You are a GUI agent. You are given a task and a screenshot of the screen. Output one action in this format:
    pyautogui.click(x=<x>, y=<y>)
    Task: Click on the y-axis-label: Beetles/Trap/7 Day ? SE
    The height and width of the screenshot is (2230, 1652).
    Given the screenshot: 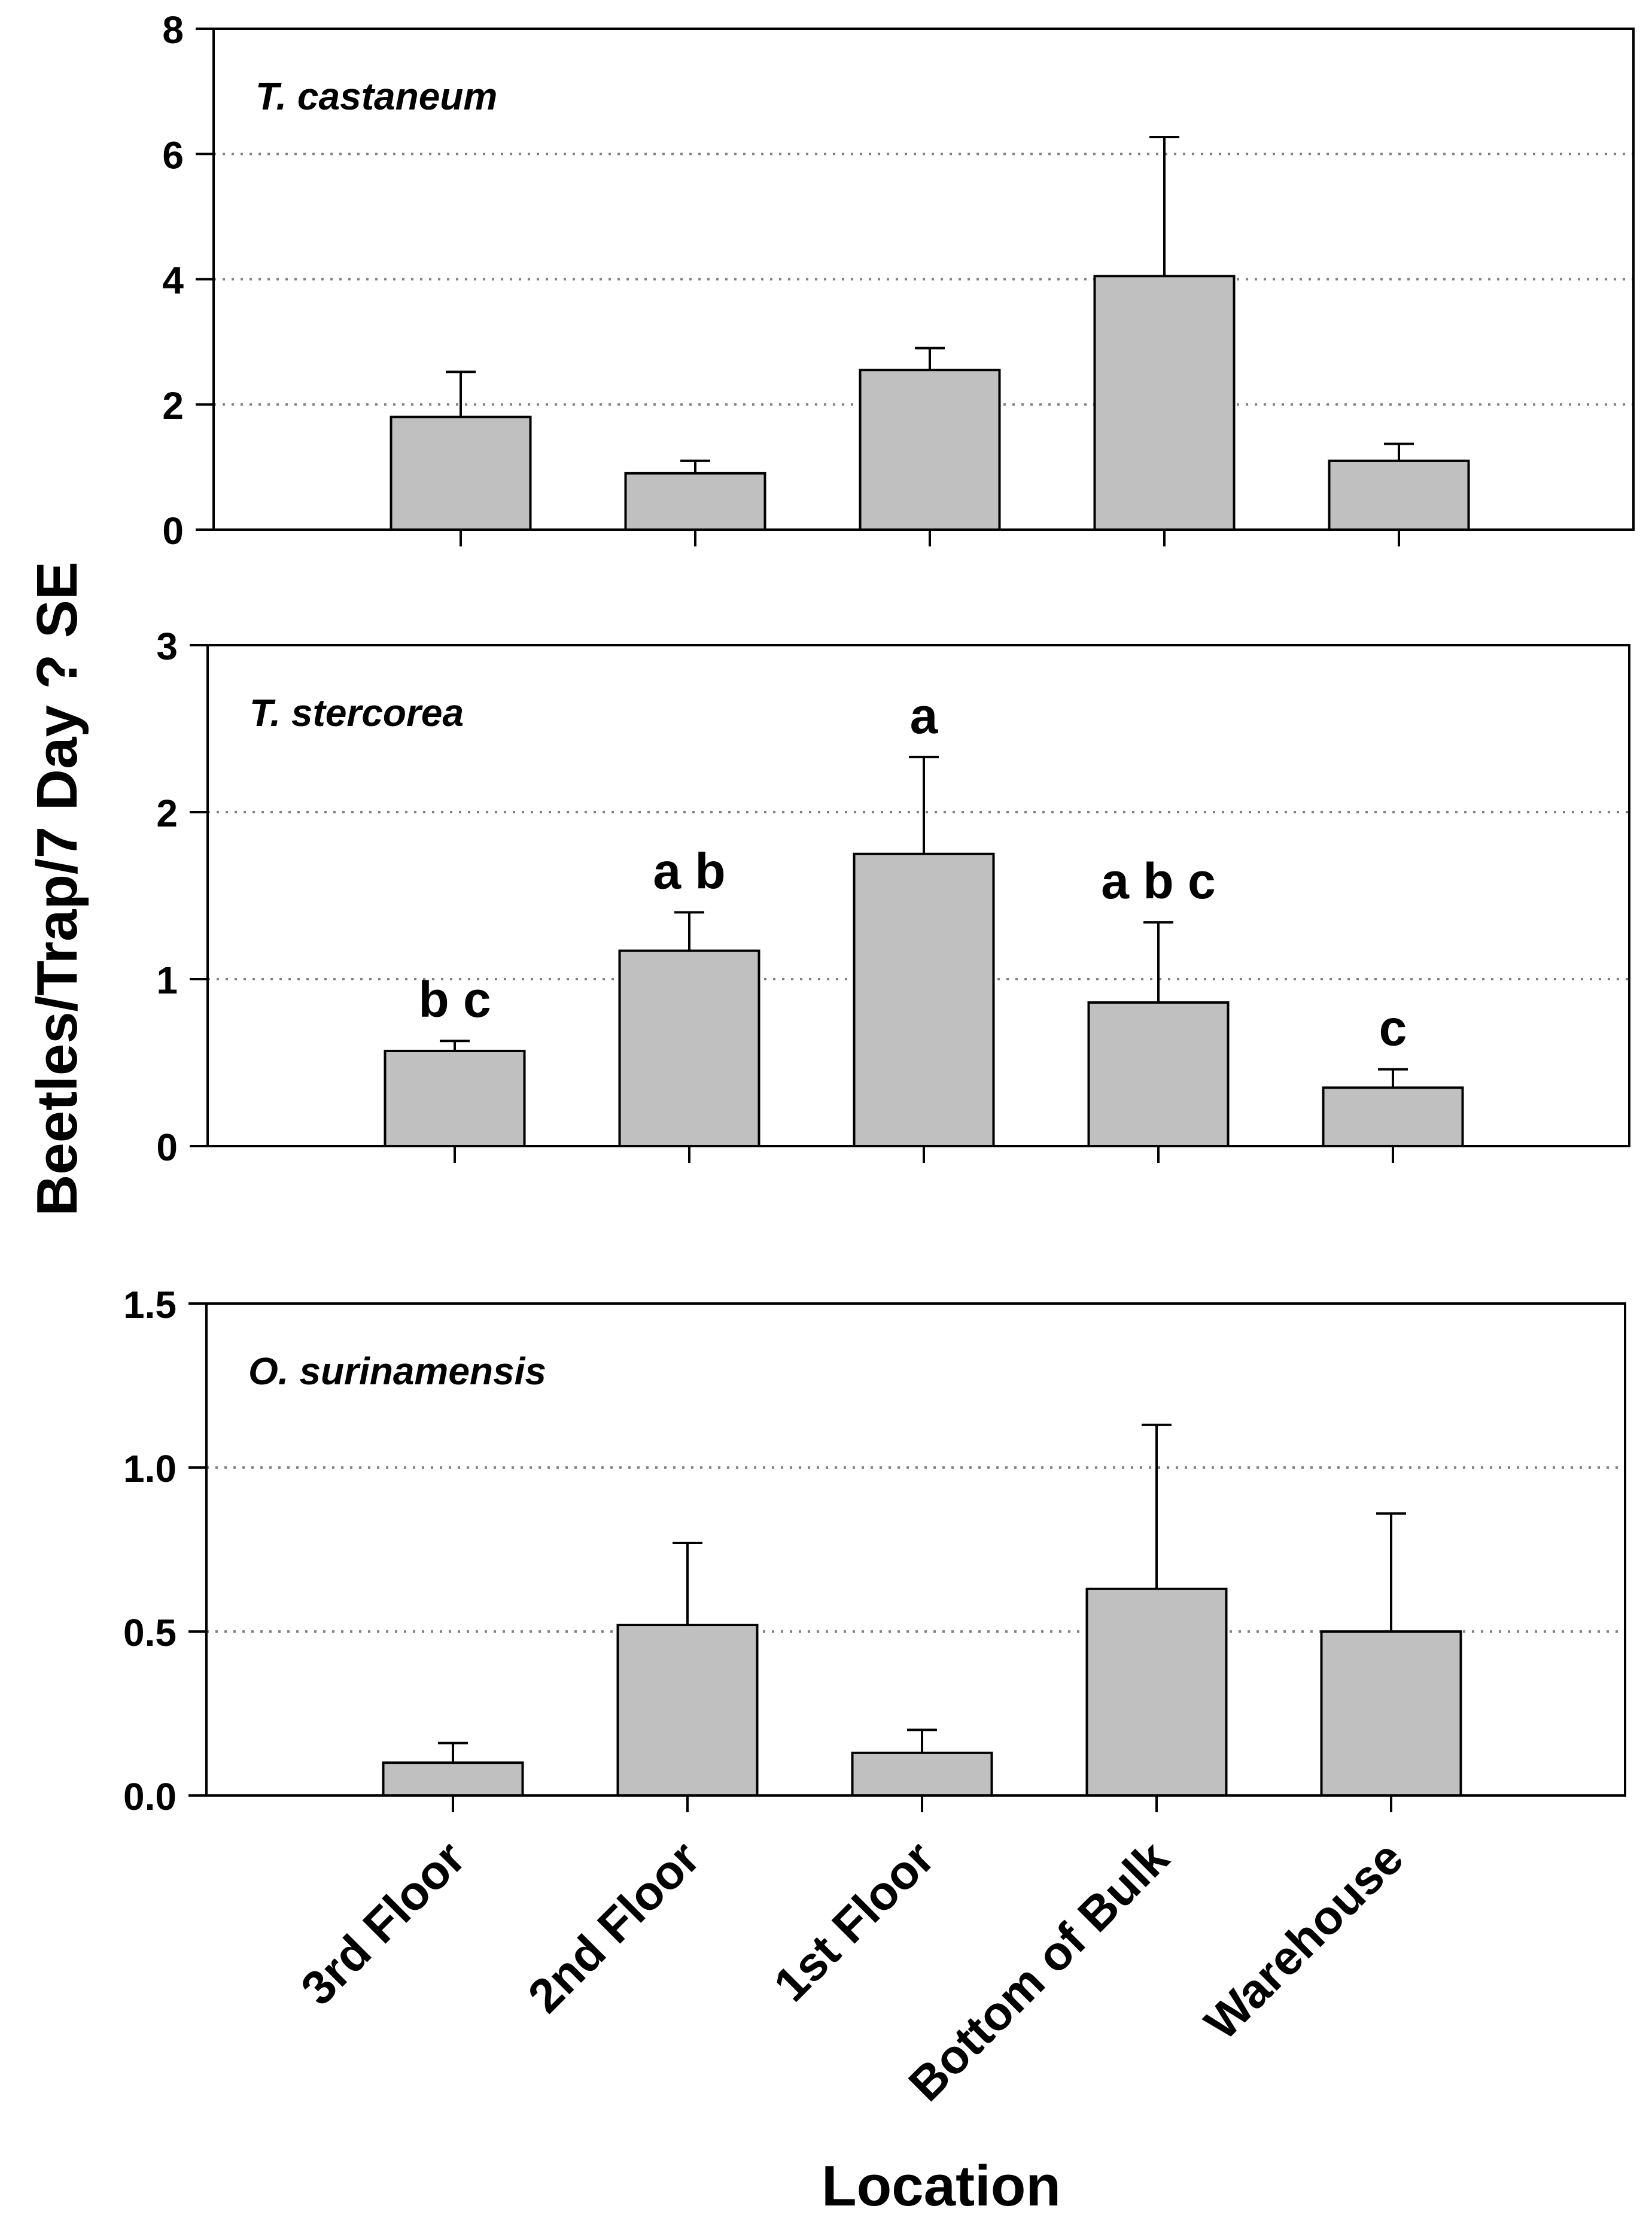 What is the action you would take?
    pyautogui.click(x=57, y=888)
    